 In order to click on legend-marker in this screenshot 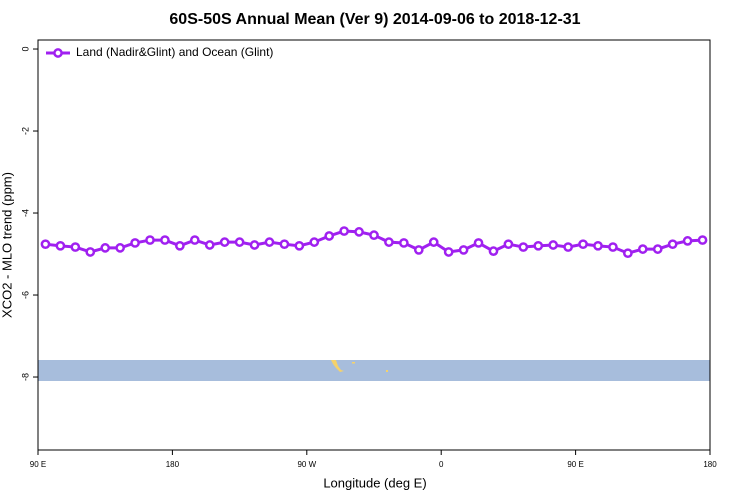, I will do `click(58, 53)`.